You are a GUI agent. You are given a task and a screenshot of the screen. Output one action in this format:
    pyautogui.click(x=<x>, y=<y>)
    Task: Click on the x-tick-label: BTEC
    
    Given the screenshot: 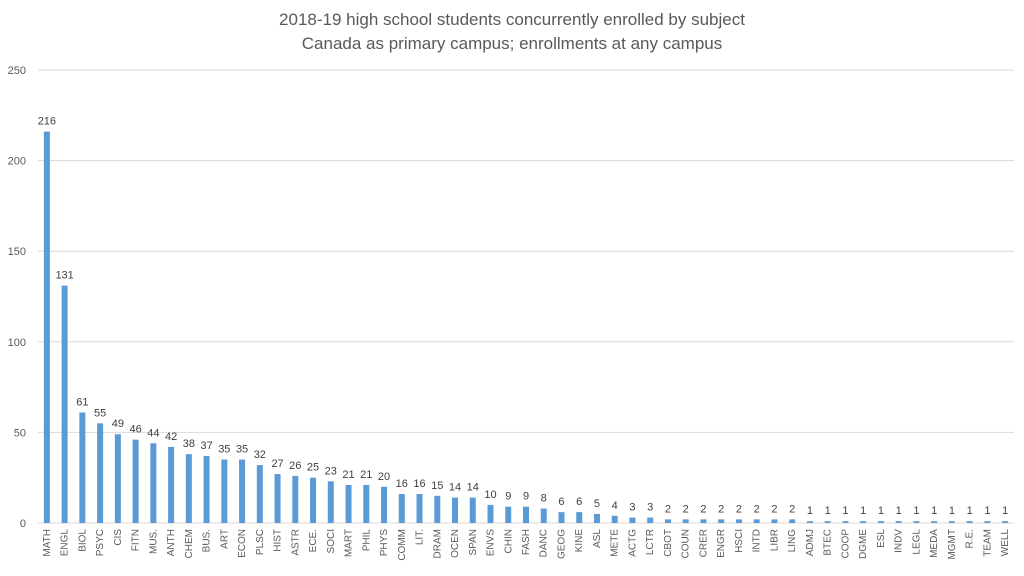 What is the action you would take?
    pyautogui.click(x=828, y=542)
    